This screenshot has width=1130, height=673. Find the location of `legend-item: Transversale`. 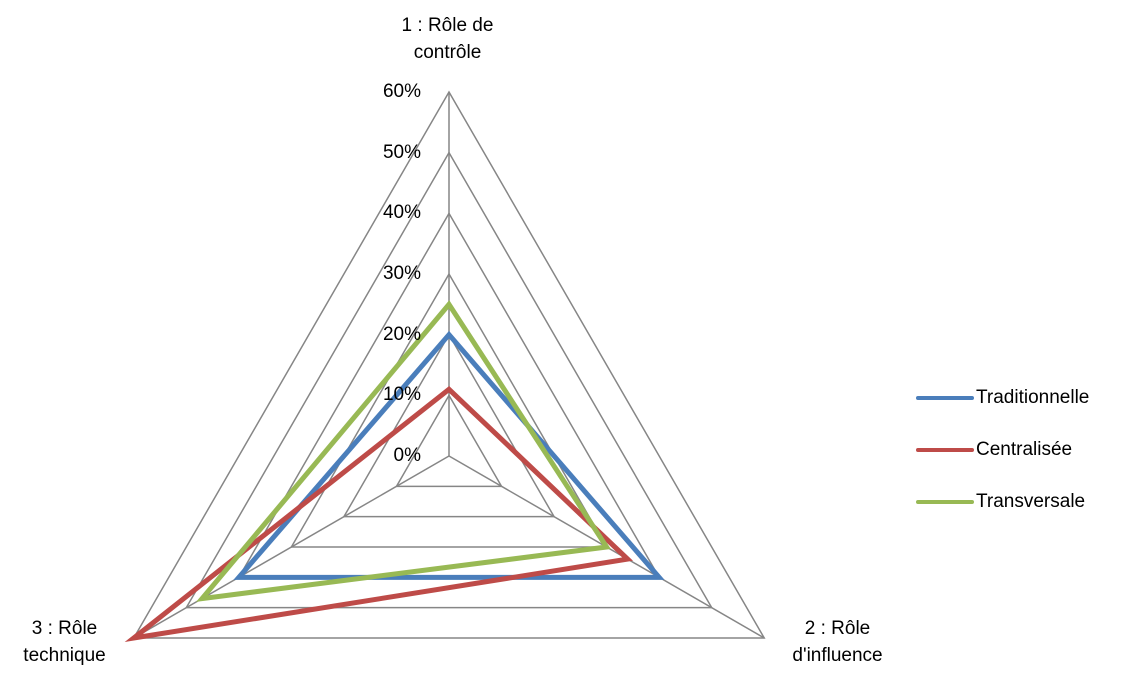

legend-item: Transversale is located at coordinates (1002, 502).